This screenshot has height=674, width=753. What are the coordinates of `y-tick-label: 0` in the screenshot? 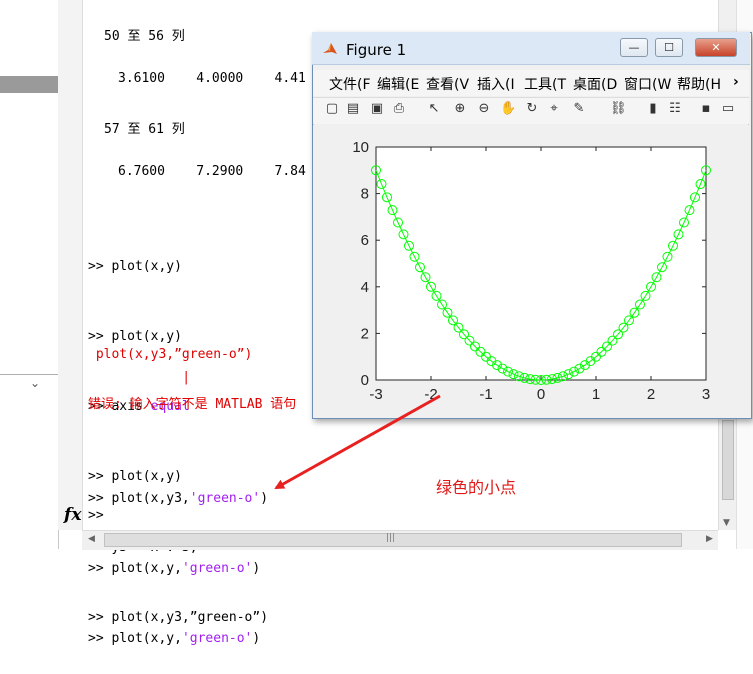 It's located at (365, 380).